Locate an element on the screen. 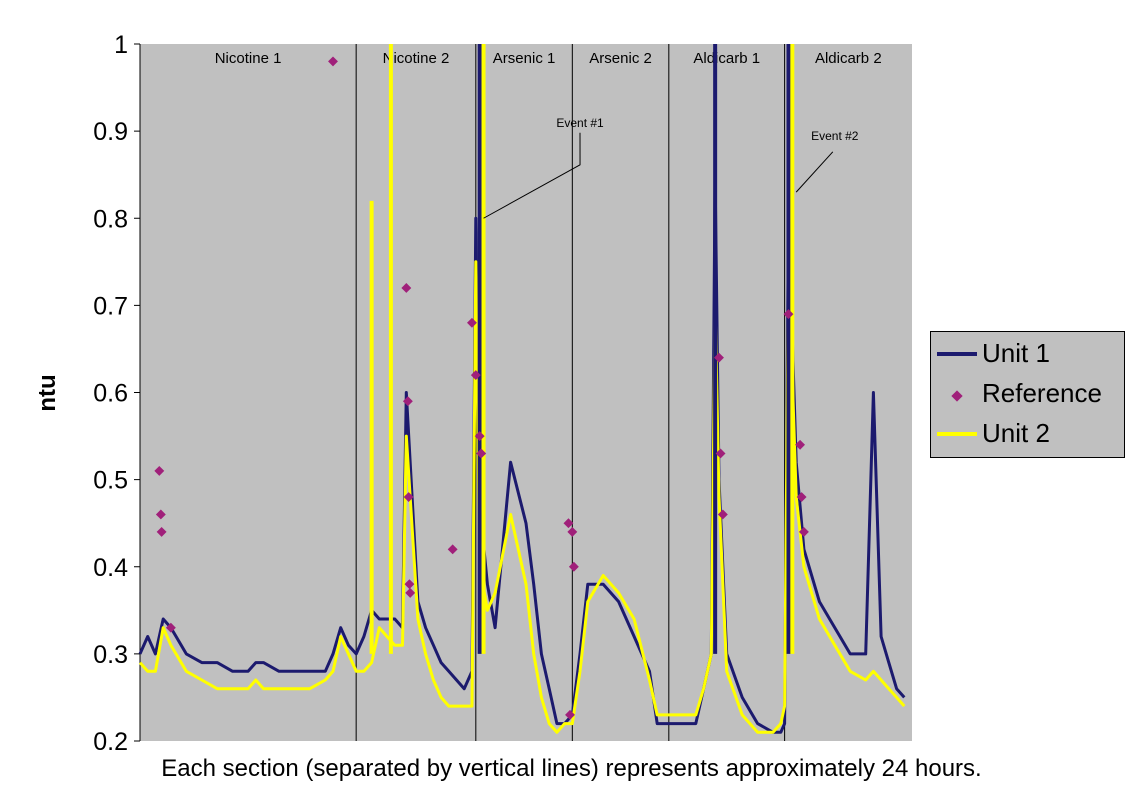  legend: Unit 1 Reference Unit 2 is located at coordinates (1027, 394).